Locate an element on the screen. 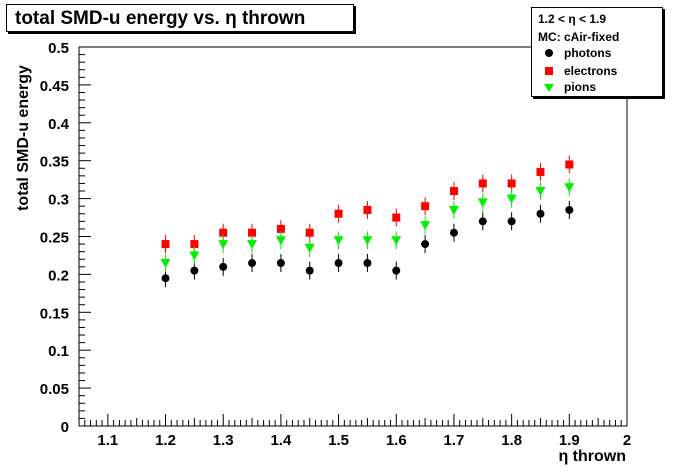  legend-header-mc: MC: cAir-fixed is located at coordinates (579, 37).